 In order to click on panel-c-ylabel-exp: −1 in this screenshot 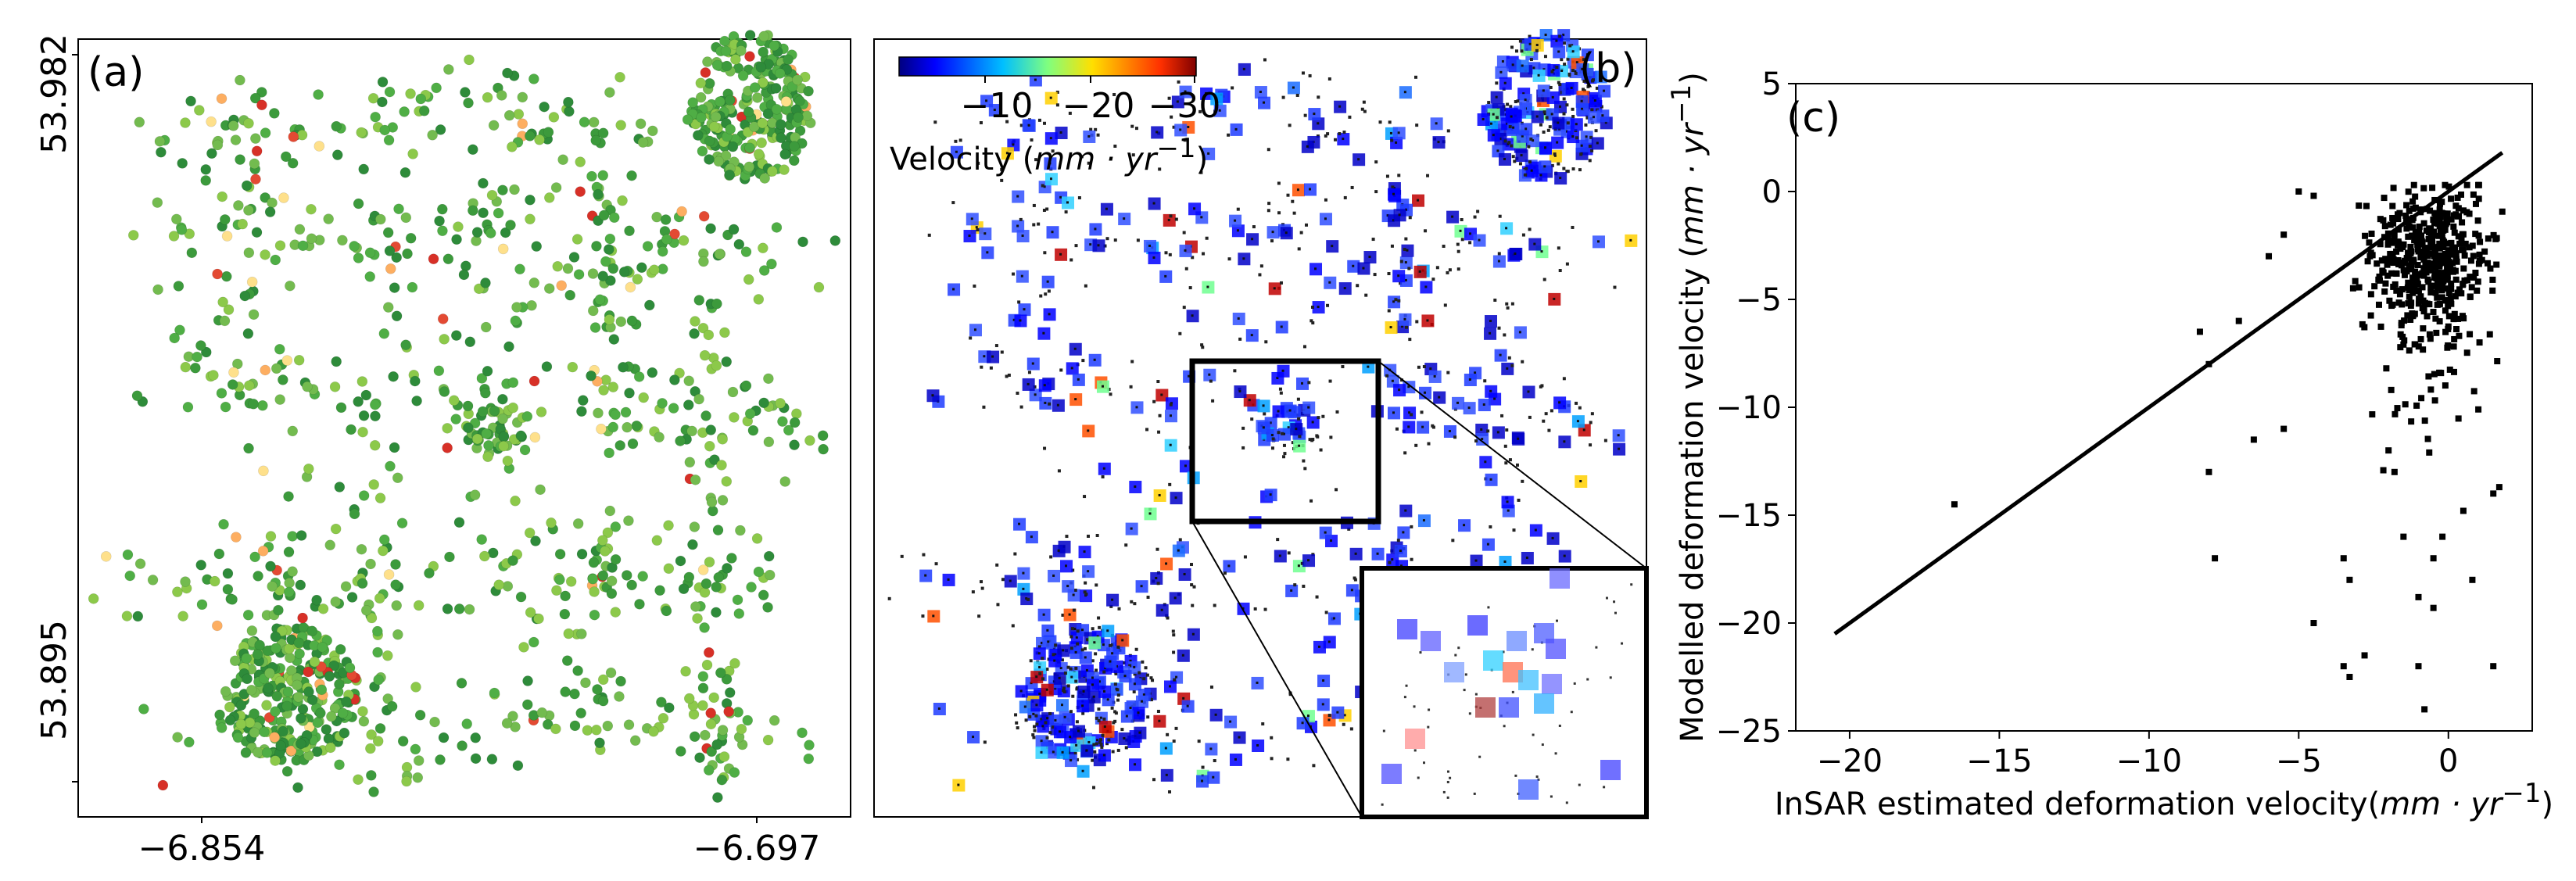, I will do `click(1681, 104)`.